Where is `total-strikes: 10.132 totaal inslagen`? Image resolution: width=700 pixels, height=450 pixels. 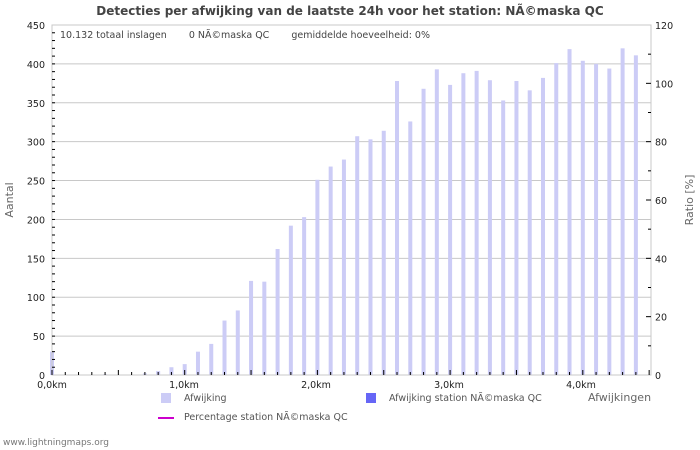 total-strikes: 10.132 totaal inslagen is located at coordinates (113, 35).